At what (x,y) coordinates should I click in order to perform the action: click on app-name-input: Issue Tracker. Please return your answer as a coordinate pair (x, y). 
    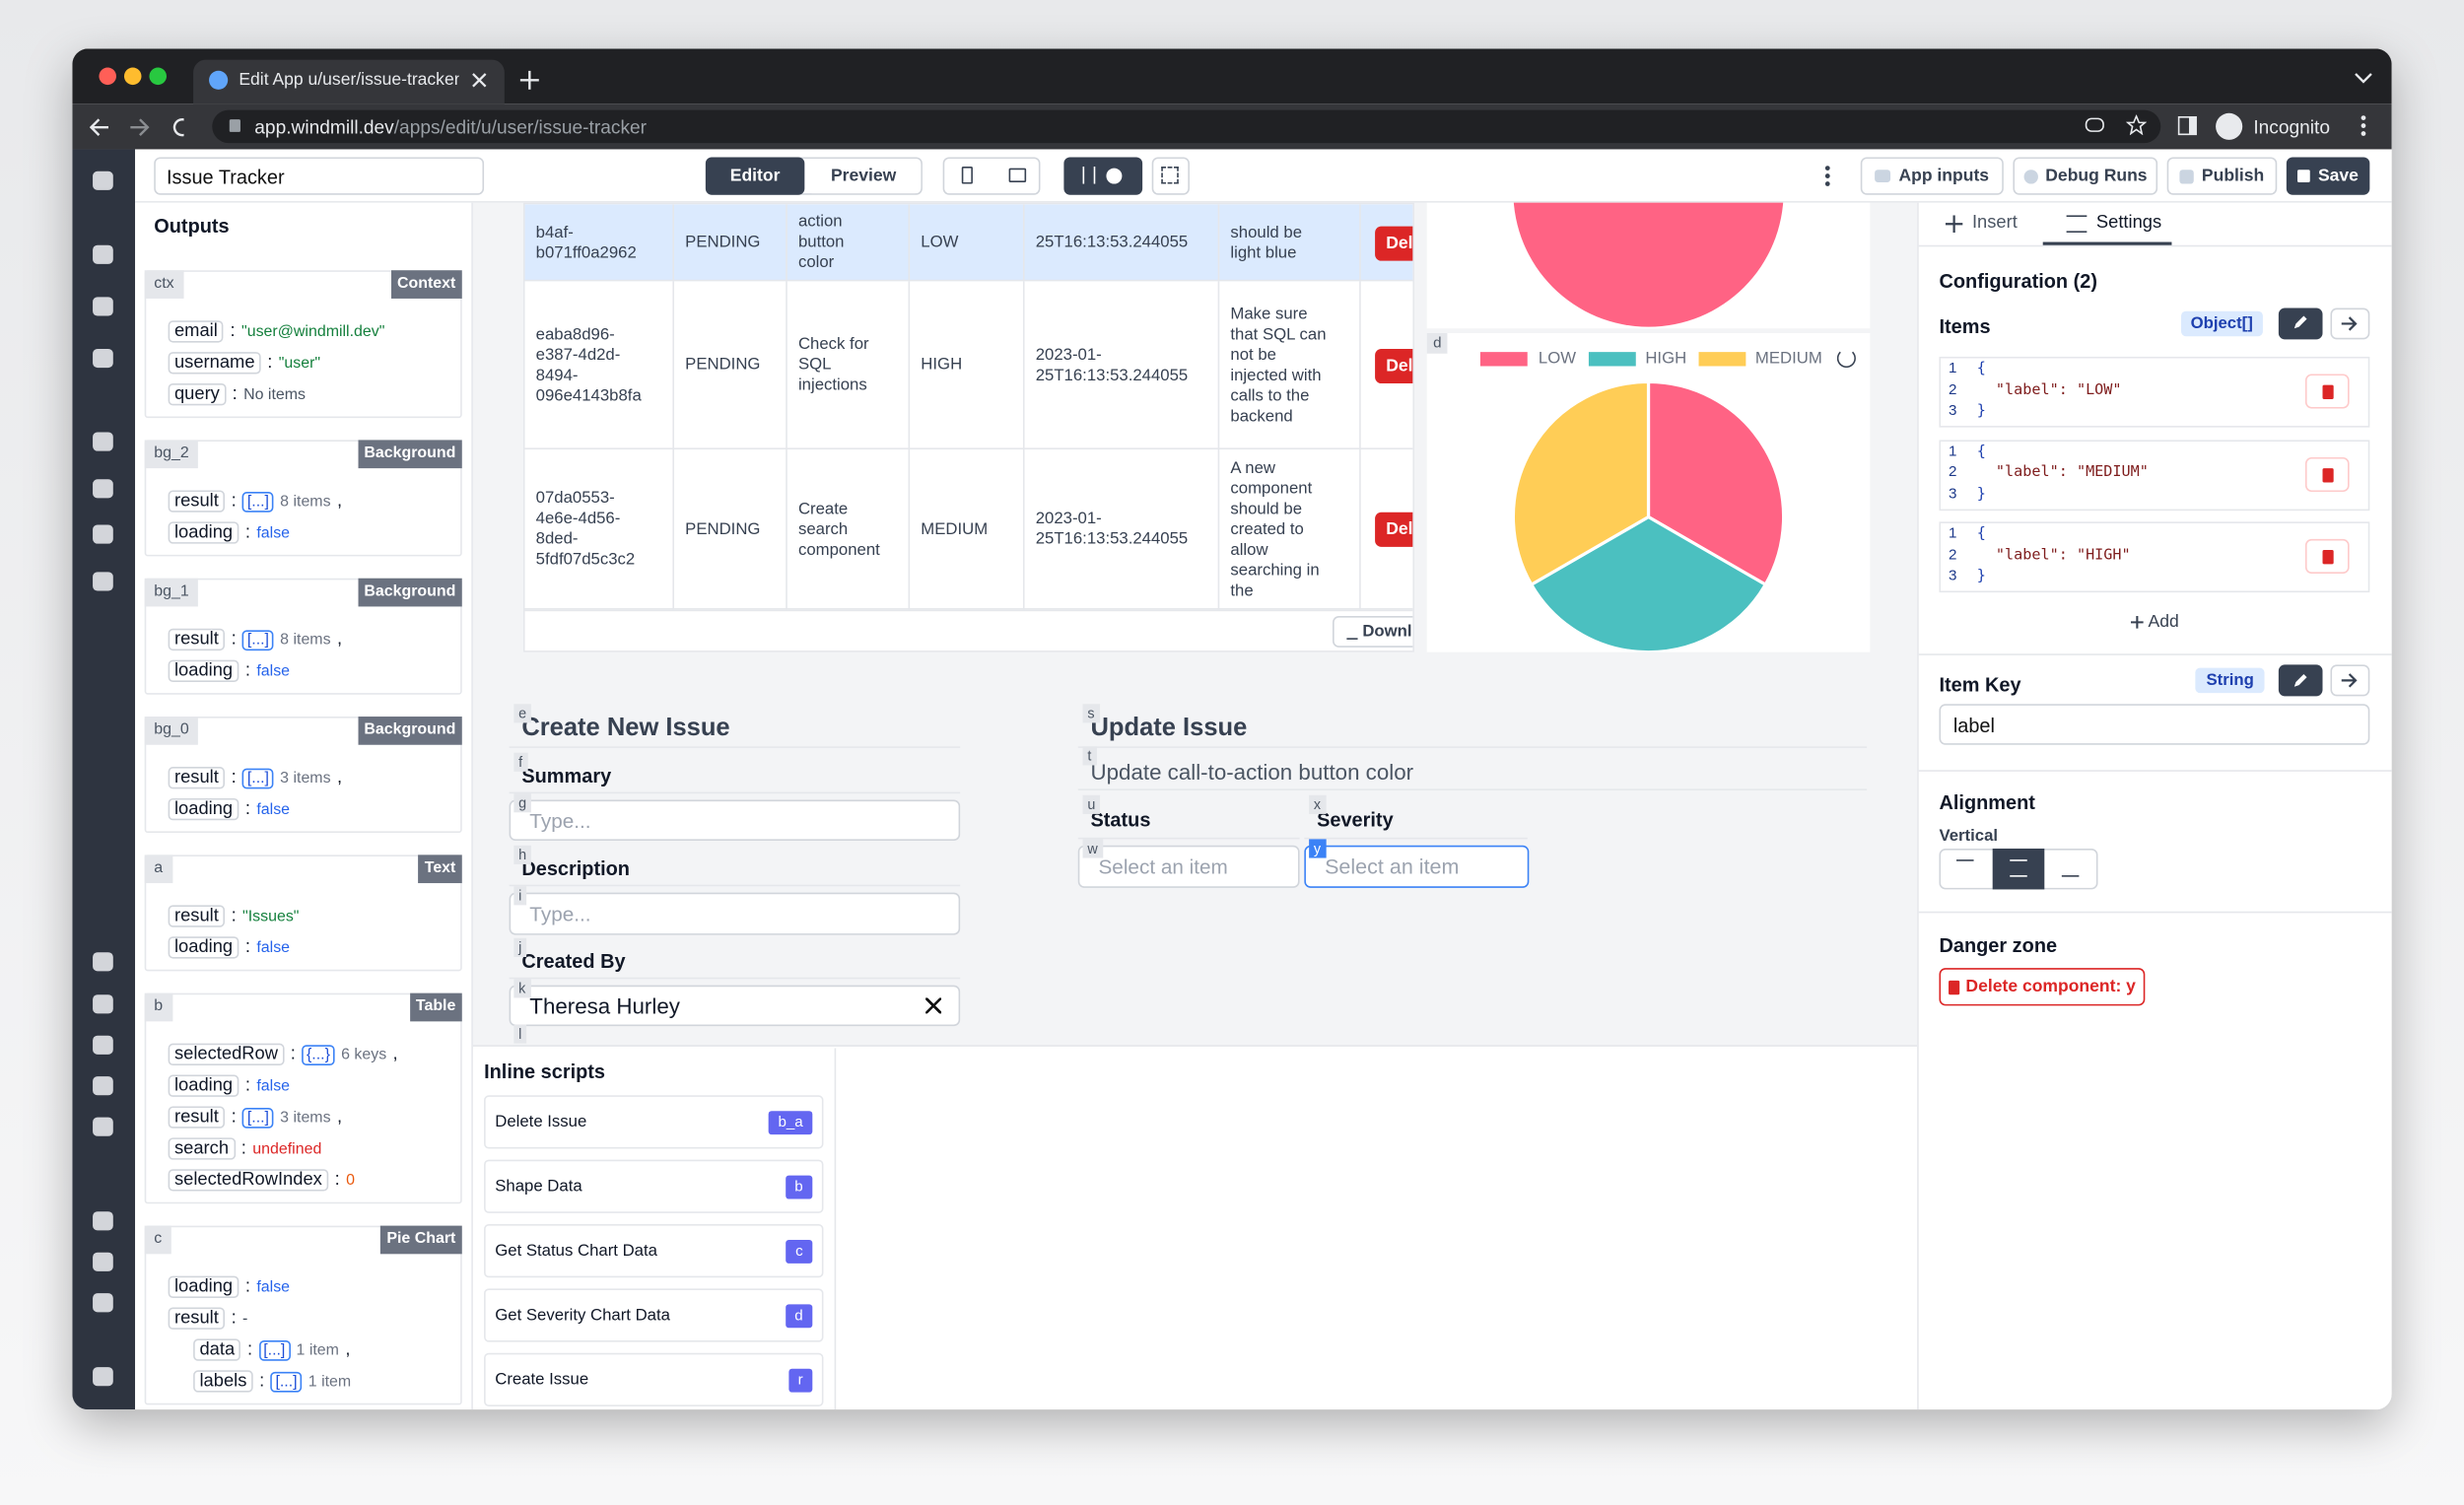
    Looking at the image, I should click on (319, 176).